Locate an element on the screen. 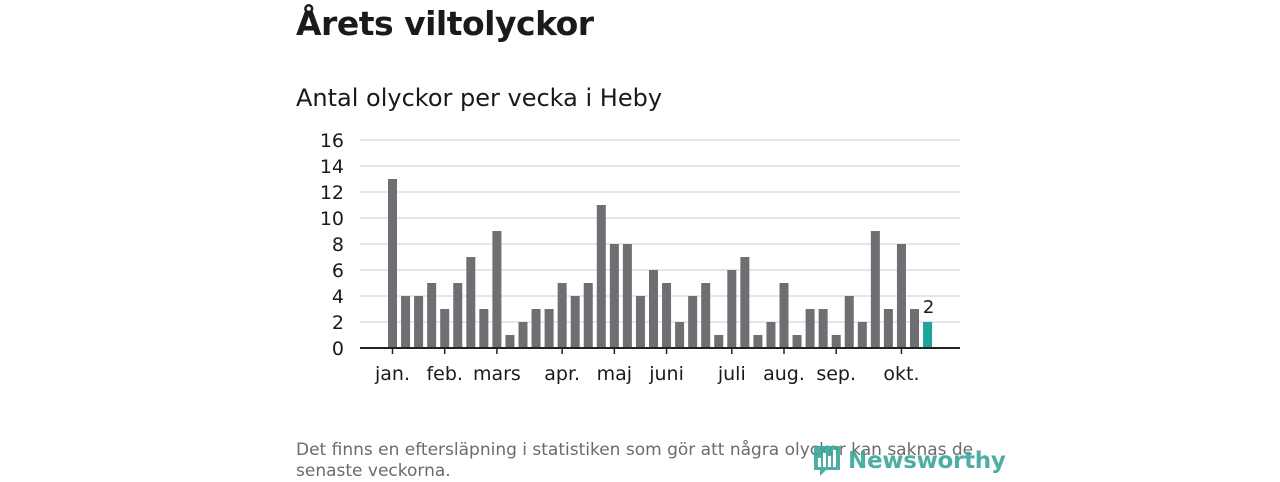 Image resolution: width=1280 pixels, height=482 pixels. bar-highlighted is located at coordinates (928, 335).